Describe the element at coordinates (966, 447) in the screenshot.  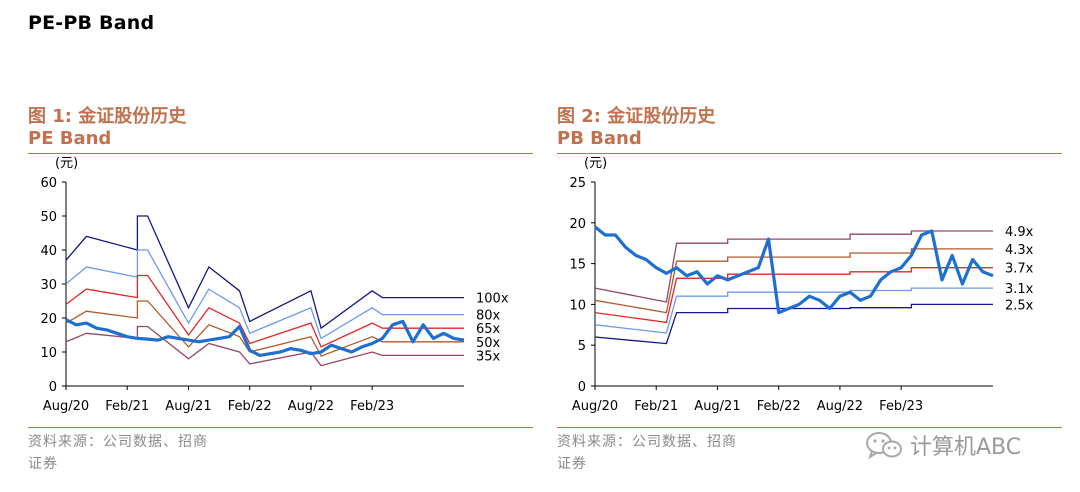
I see `watermark-text: 计算机ABC` at that location.